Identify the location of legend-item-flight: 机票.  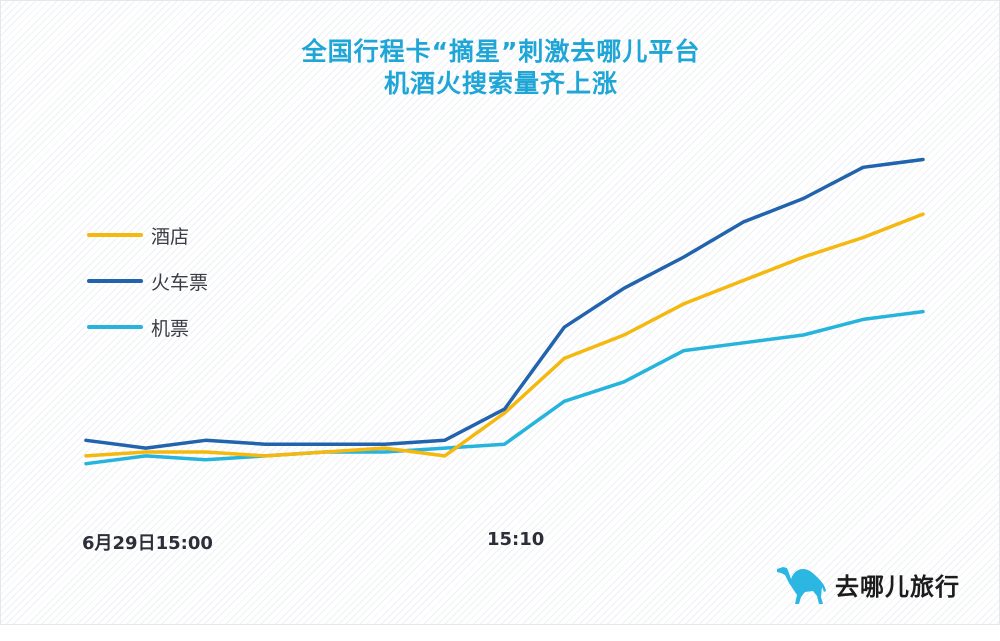
(138, 327).